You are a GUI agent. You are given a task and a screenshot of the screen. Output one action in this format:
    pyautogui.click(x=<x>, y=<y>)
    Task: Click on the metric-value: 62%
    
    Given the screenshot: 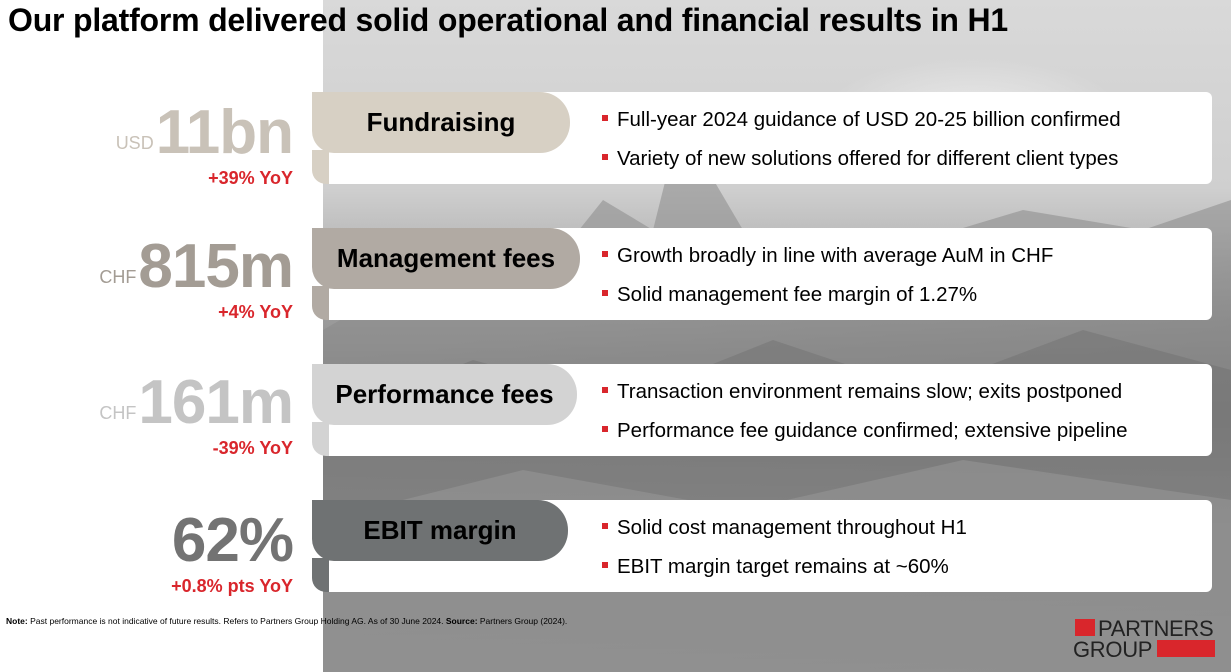 What is the action you would take?
    pyautogui.click(x=232, y=540)
    